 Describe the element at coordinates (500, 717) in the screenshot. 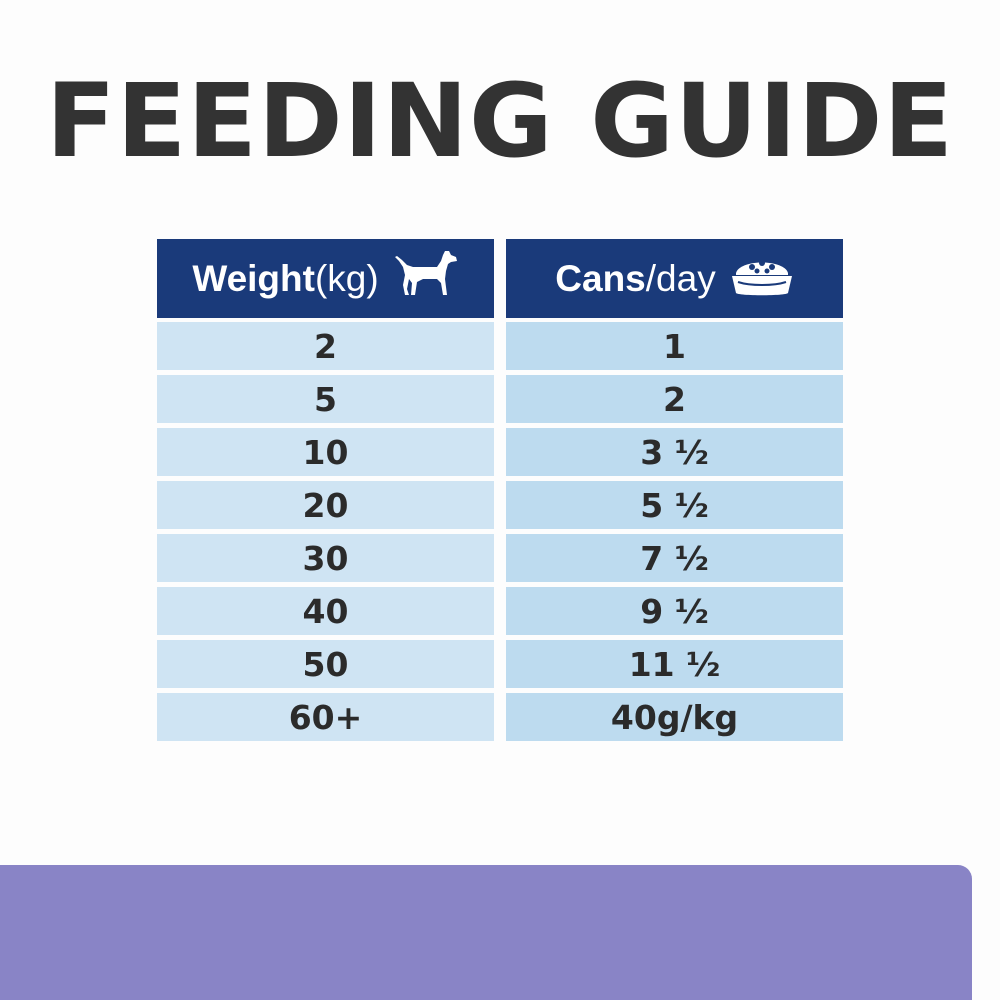

I see `table-row: 60+ 40g/kg` at that location.